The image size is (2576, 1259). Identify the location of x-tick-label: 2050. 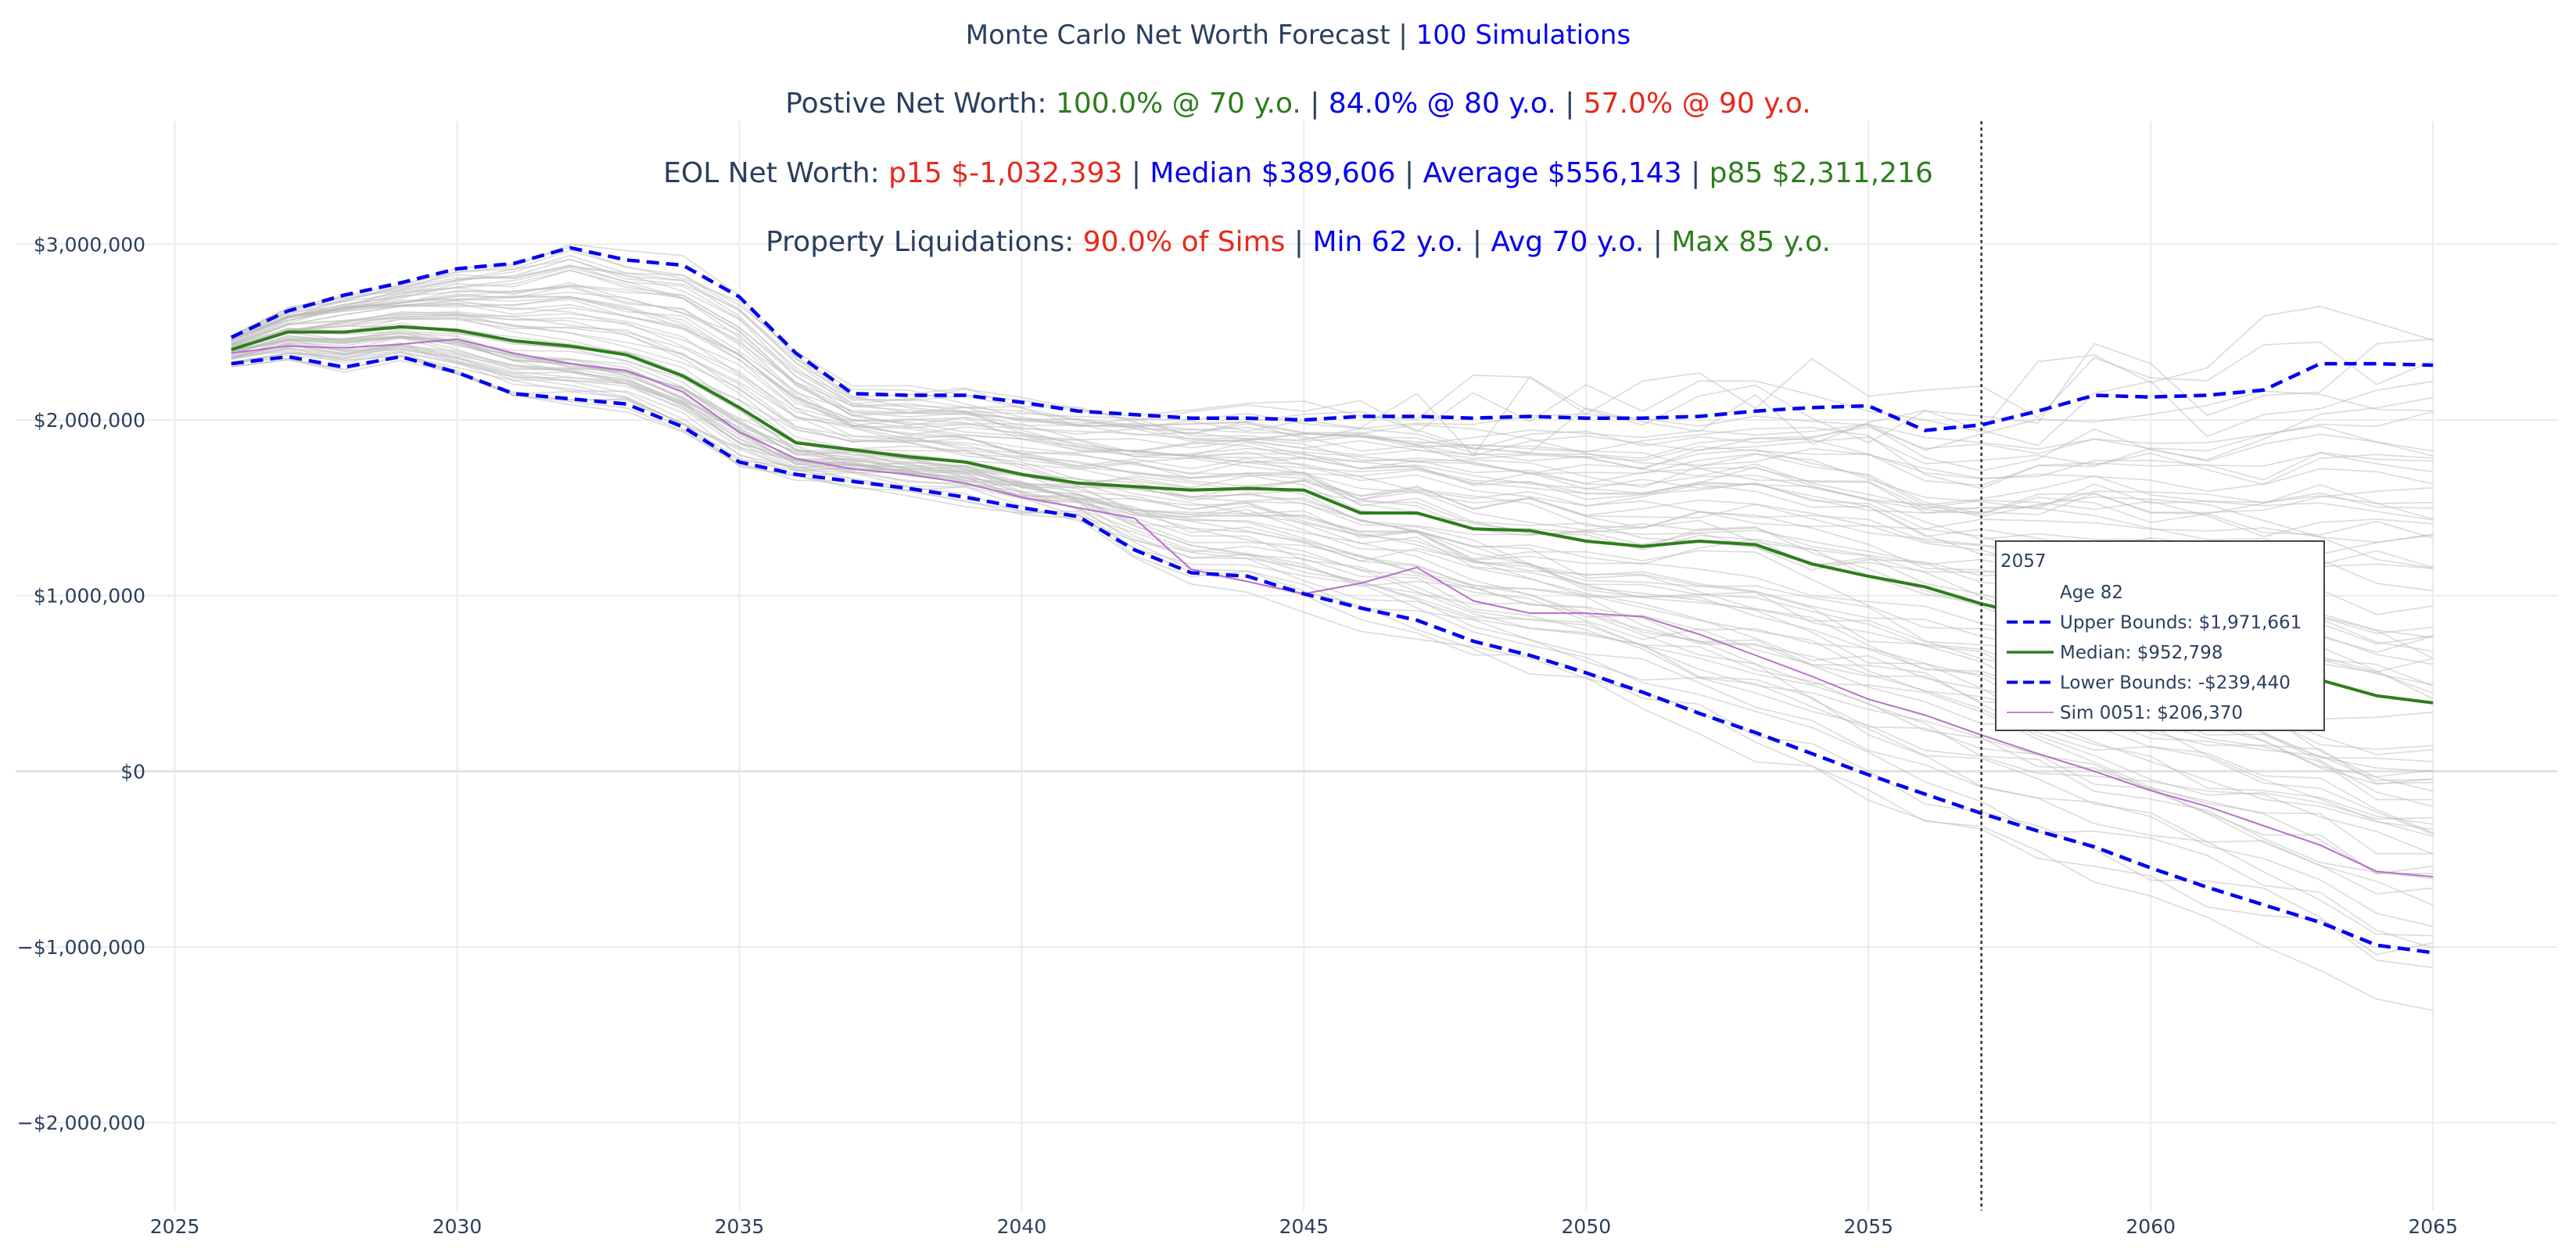
(1587, 1227).